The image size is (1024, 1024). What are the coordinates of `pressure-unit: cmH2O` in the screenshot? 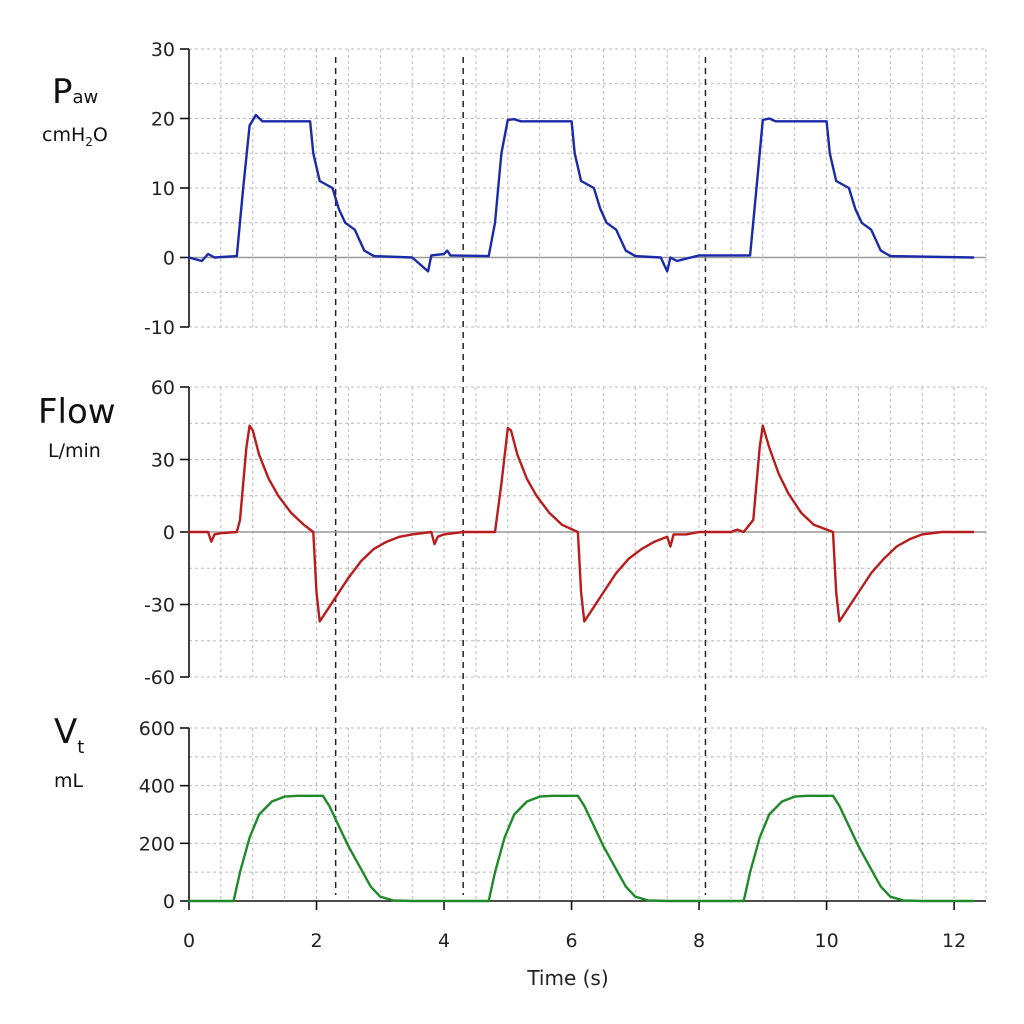 It's located at (75, 136).